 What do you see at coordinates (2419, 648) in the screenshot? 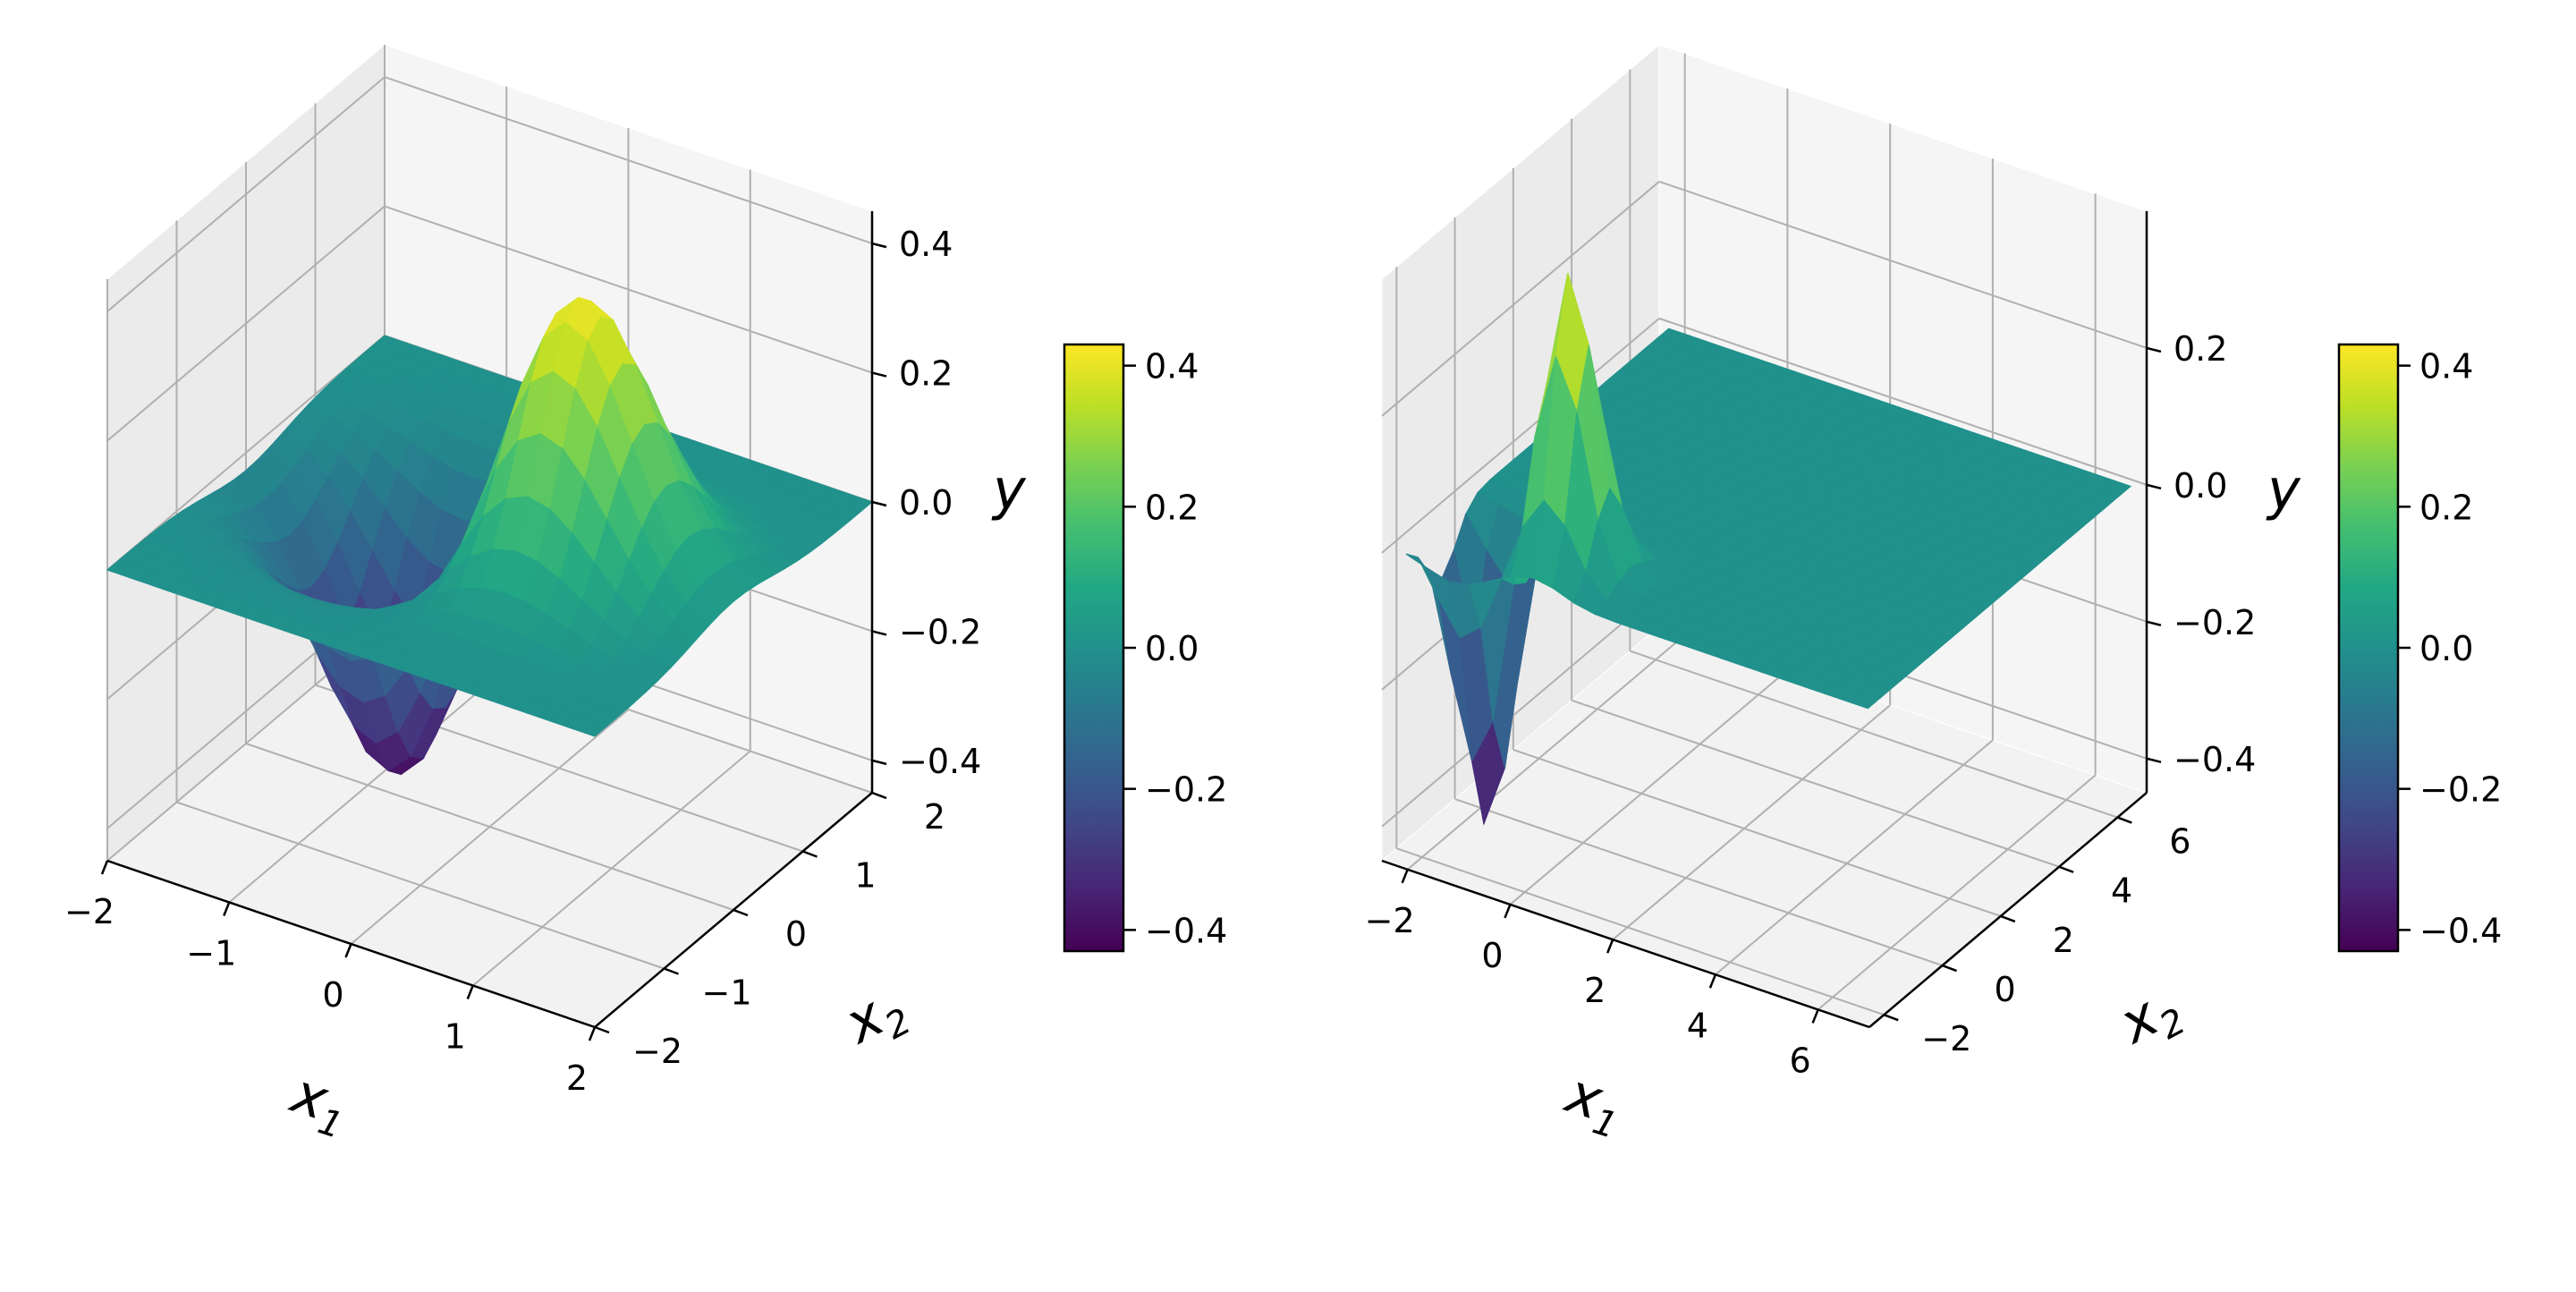
I see `colorbar-right: −0.4 −0.2 0.0 0.2 0.4` at bounding box center [2419, 648].